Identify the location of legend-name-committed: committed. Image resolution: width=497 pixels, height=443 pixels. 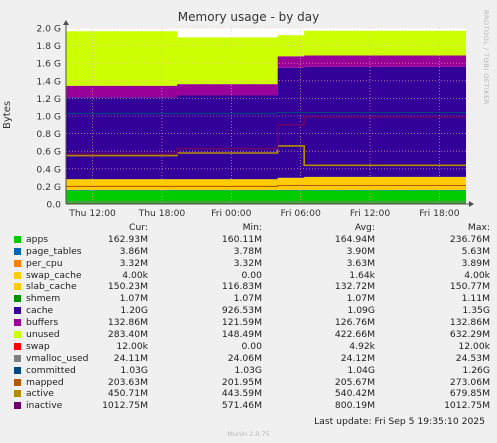
(51, 370).